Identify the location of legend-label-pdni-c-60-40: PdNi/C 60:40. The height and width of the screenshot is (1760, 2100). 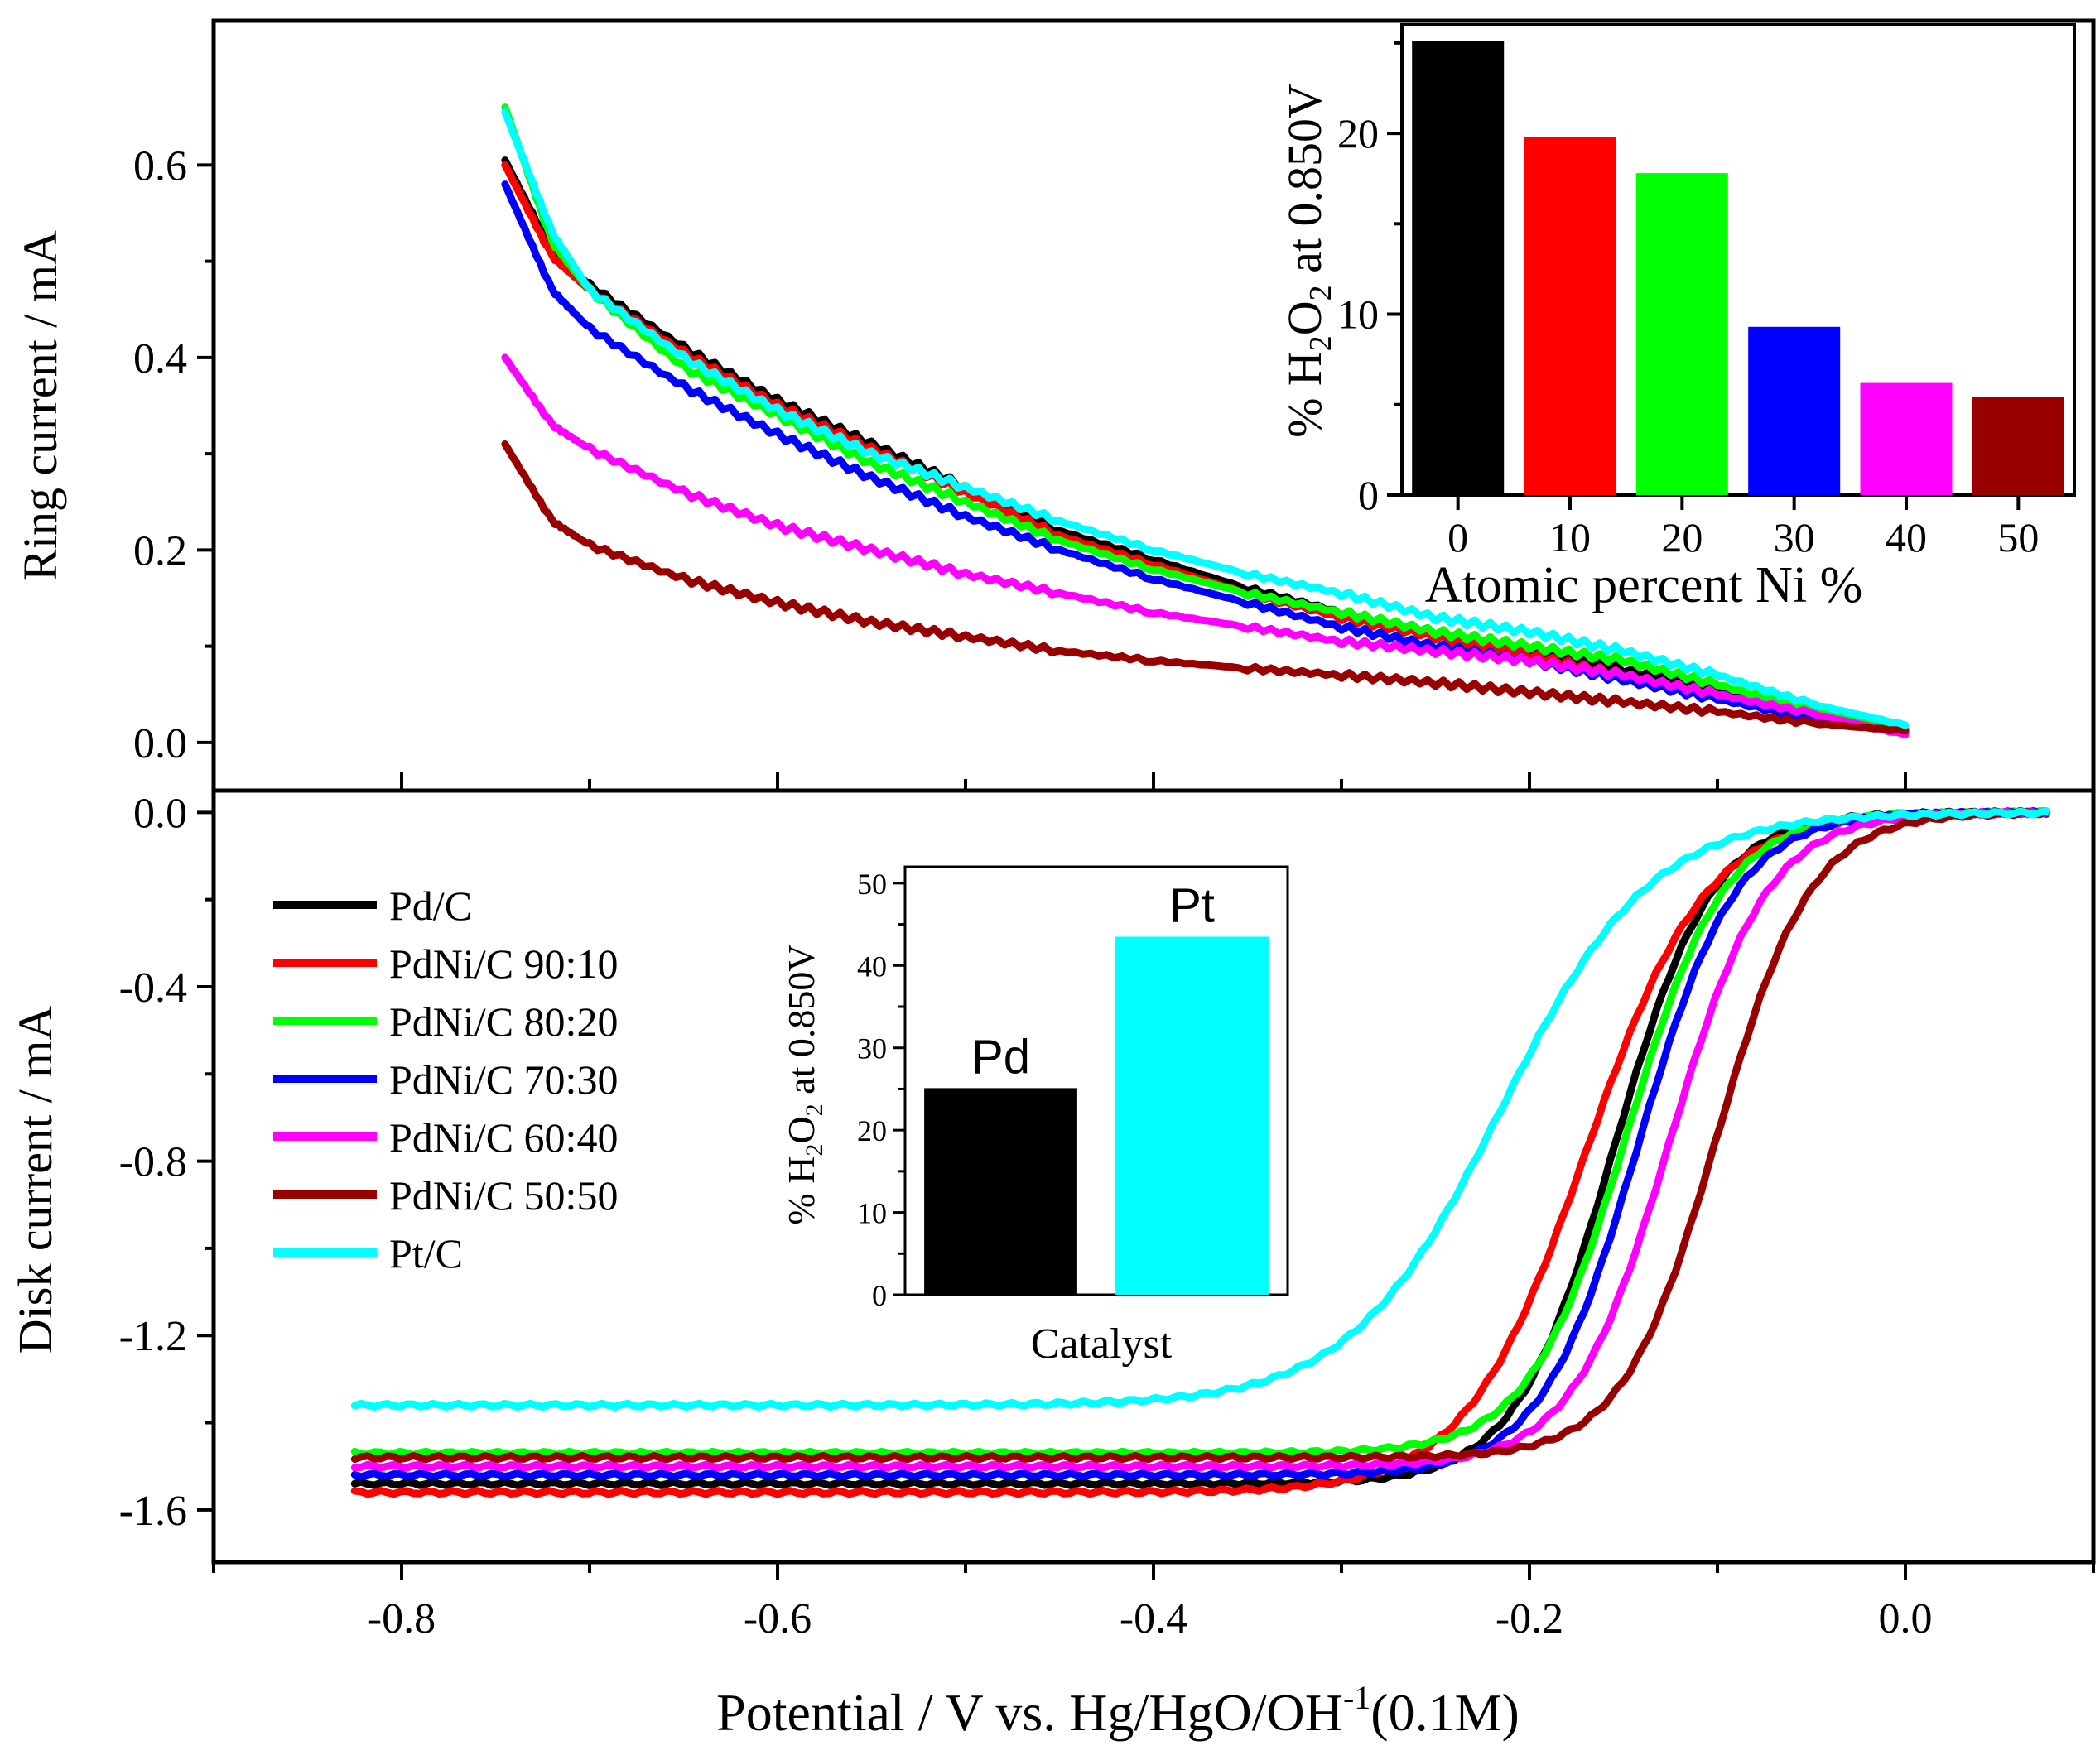
(503, 1137).